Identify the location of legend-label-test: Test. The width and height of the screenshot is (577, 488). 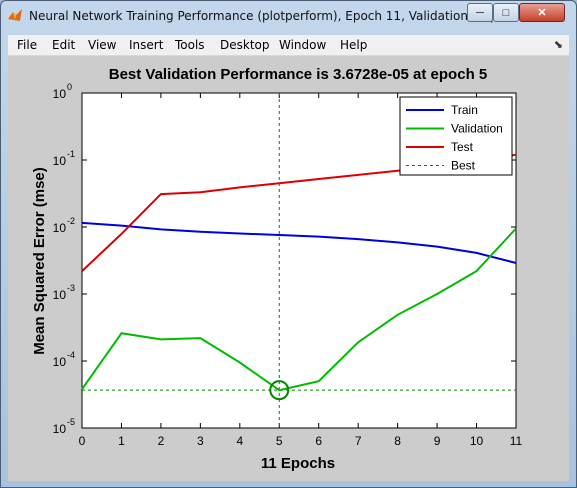
(462, 147).